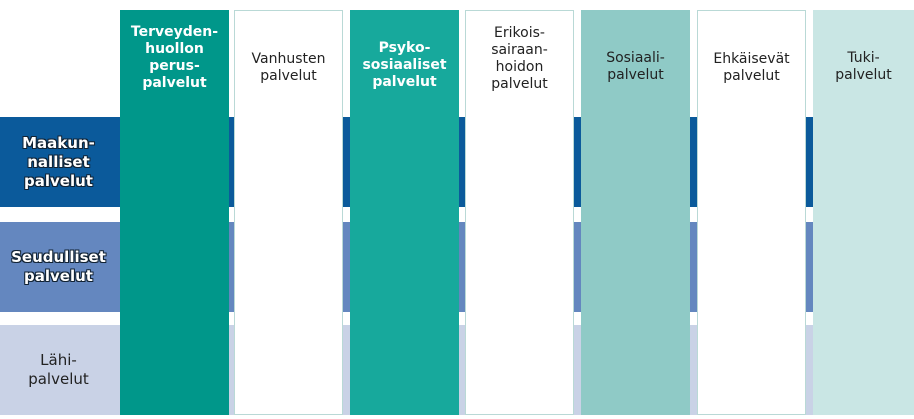 The width and height of the screenshot is (914, 419). What do you see at coordinates (863, 58) in the screenshot?
I see `label-line: Tuki-` at bounding box center [863, 58].